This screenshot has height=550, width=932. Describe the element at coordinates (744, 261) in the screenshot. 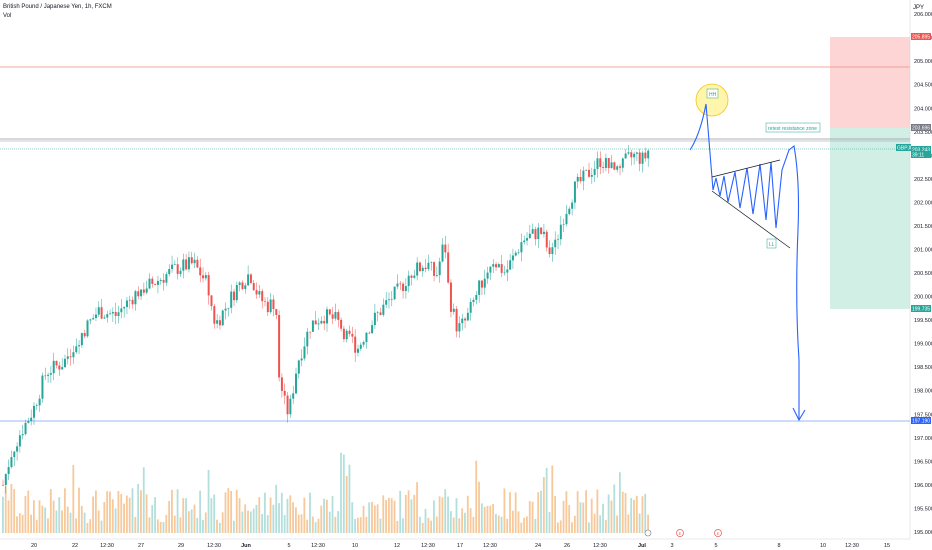

I see `projection-path` at that location.